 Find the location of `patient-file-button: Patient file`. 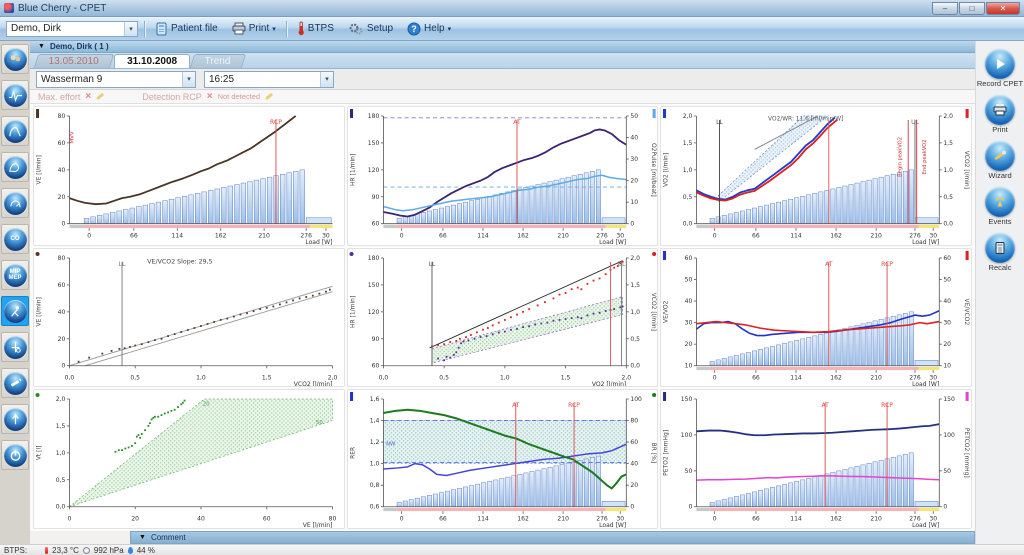

patient-file-button: Patient file is located at coordinates (186, 29).